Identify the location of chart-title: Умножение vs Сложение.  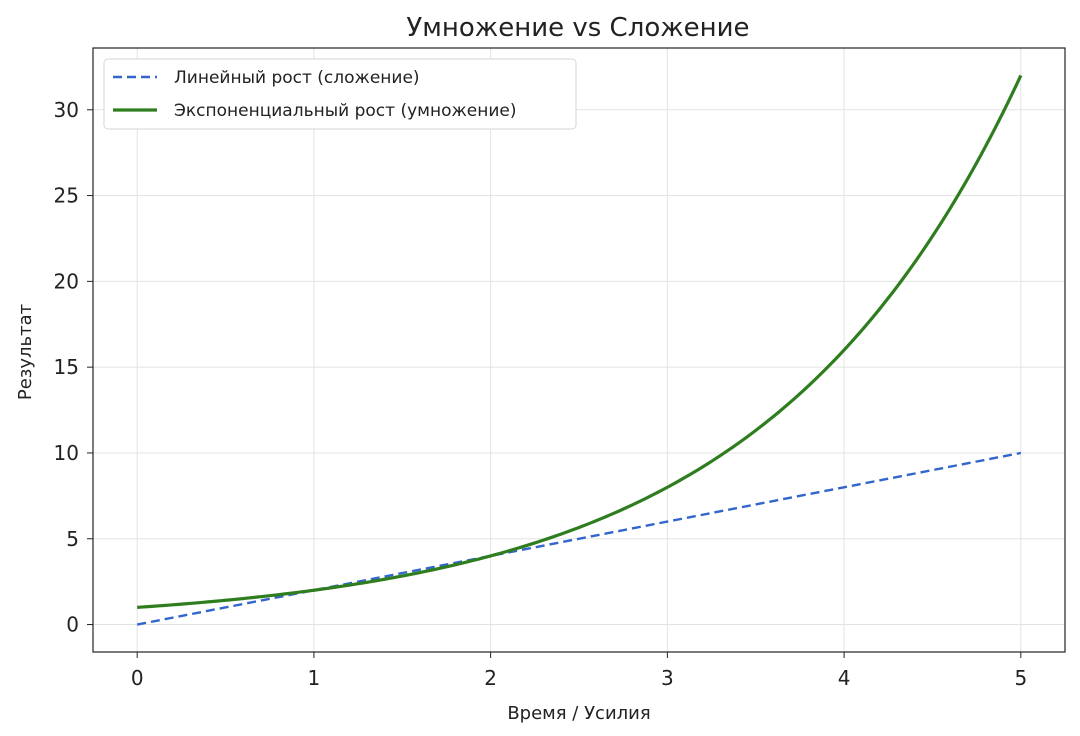
(577, 28).